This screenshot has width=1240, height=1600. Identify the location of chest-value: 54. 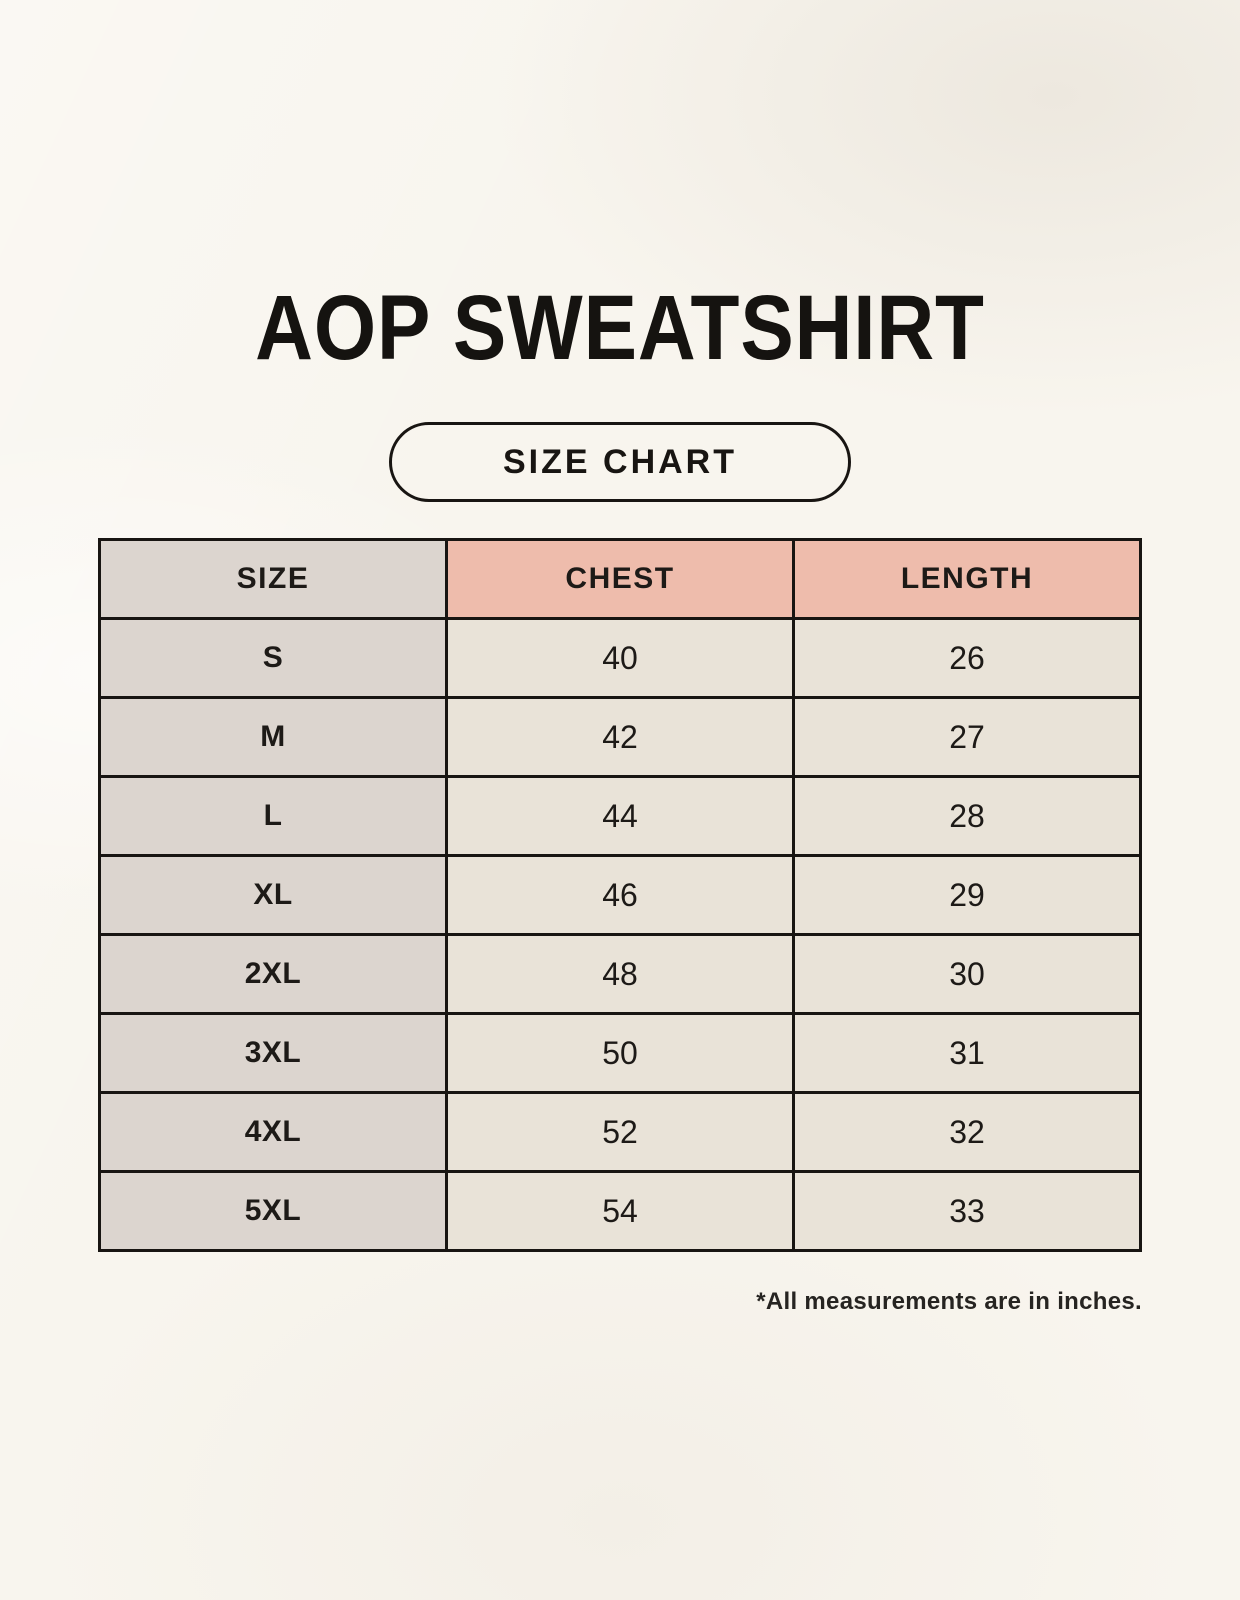
(620, 1211).